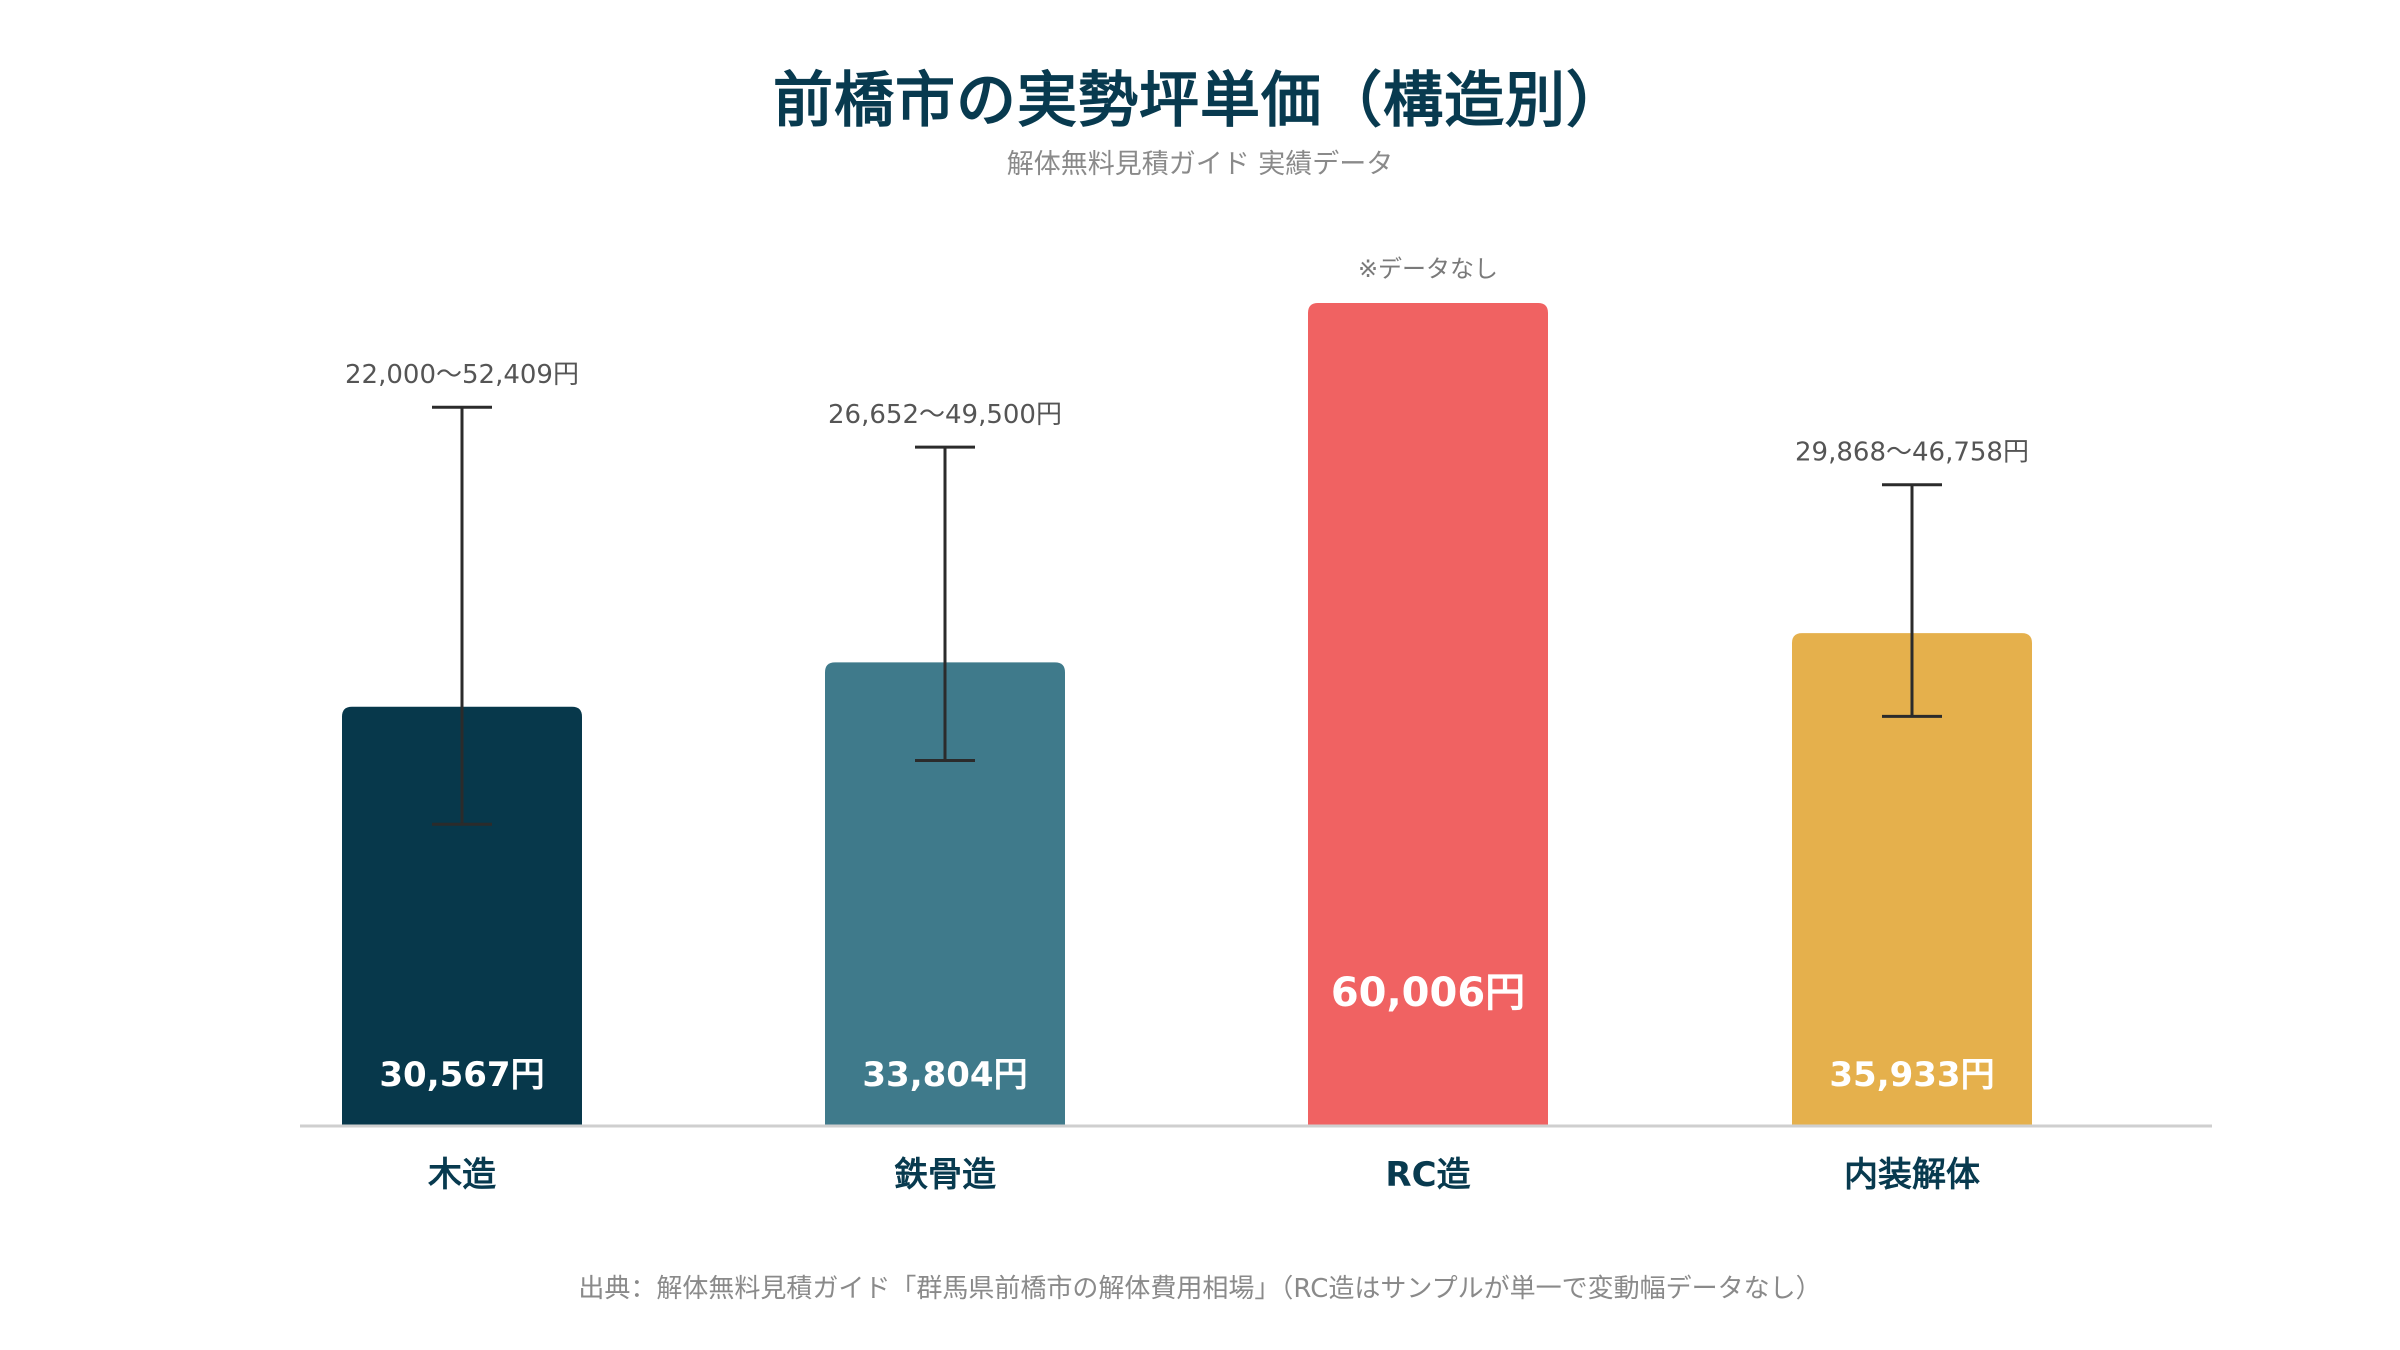 This screenshot has height=1350, width=2400. I want to click on bar-value-label: 33,804円, so click(944, 1075).